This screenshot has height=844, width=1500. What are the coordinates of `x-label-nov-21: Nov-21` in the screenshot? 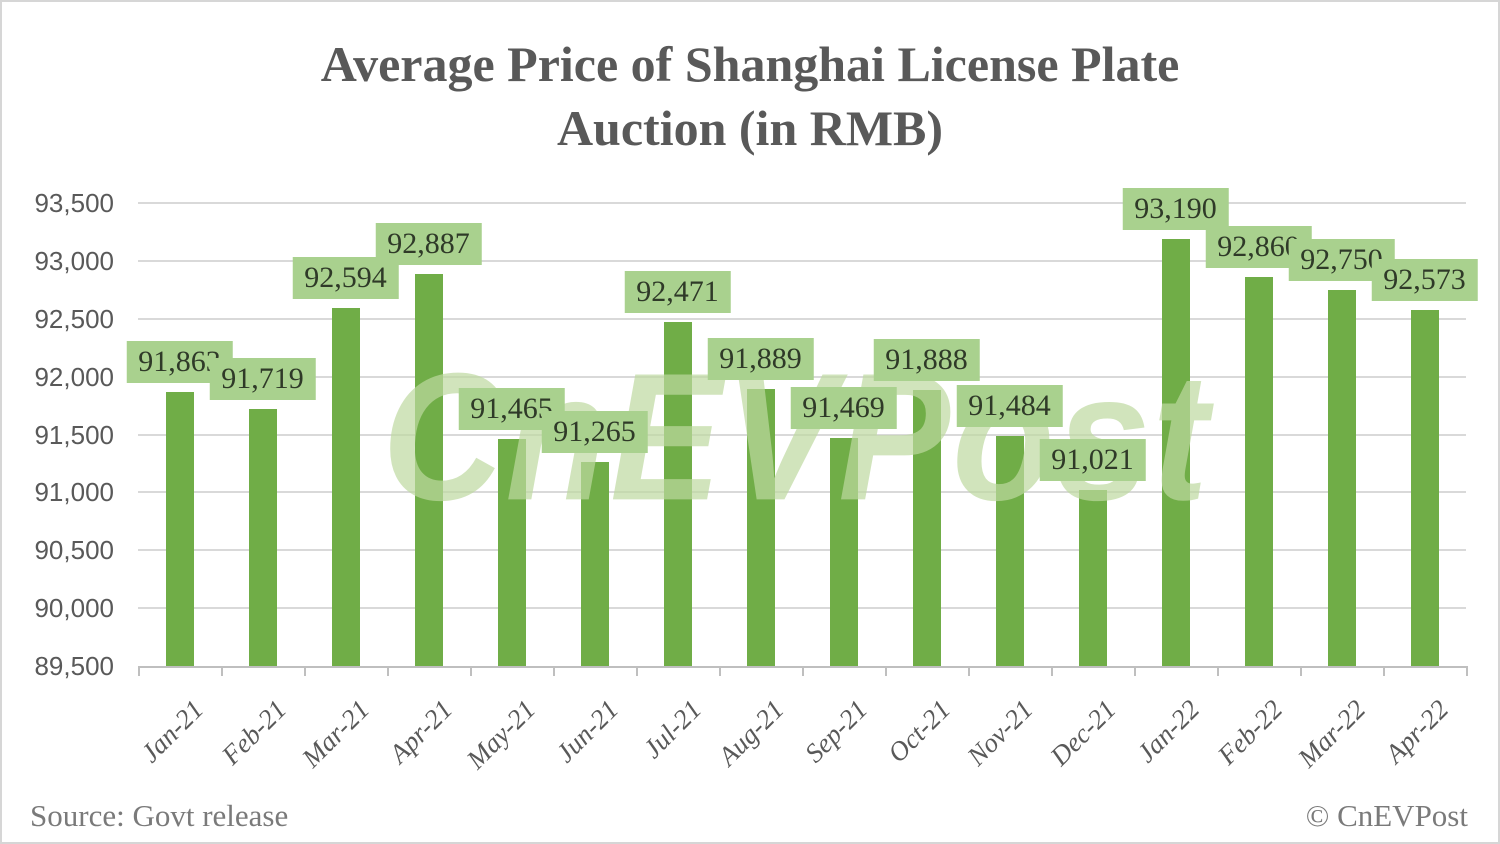 It's located at (1000, 733).